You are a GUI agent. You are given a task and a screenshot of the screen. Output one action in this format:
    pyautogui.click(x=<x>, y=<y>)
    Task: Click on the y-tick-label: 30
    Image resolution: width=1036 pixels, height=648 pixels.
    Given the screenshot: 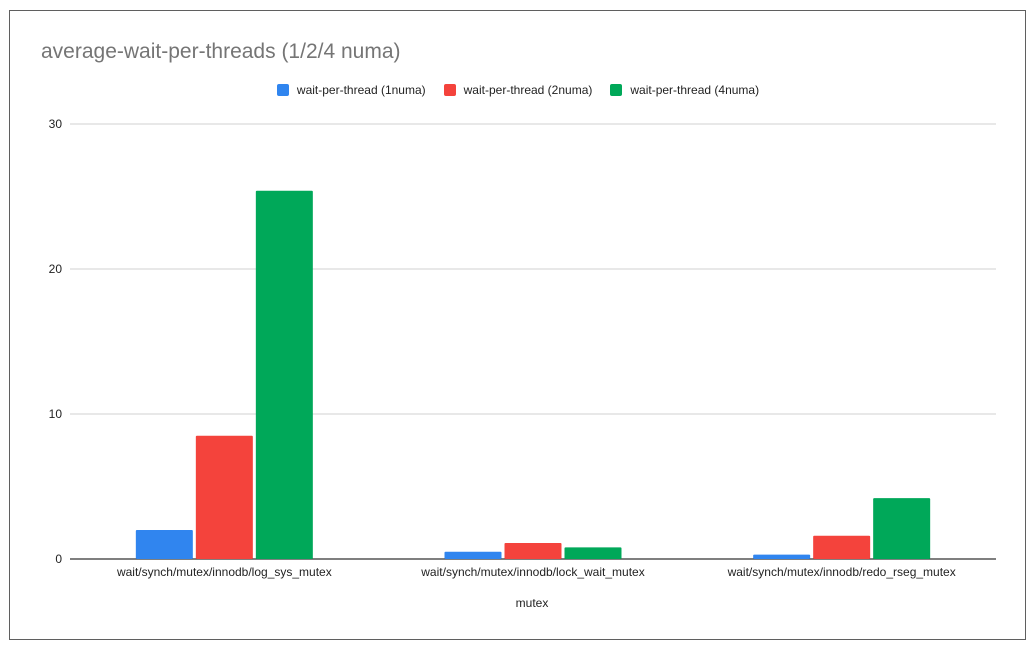 What is the action you would take?
    pyautogui.click(x=56, y=124)
    